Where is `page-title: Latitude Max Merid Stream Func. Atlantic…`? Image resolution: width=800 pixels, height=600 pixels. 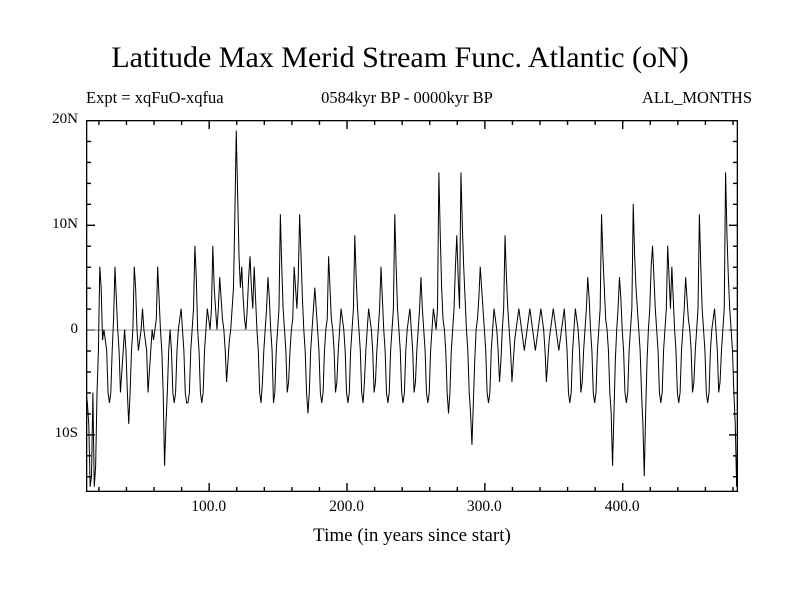 page-title: Latitude Max Merid Stream Func. Atlantic… is located at coordinates (400, 57).